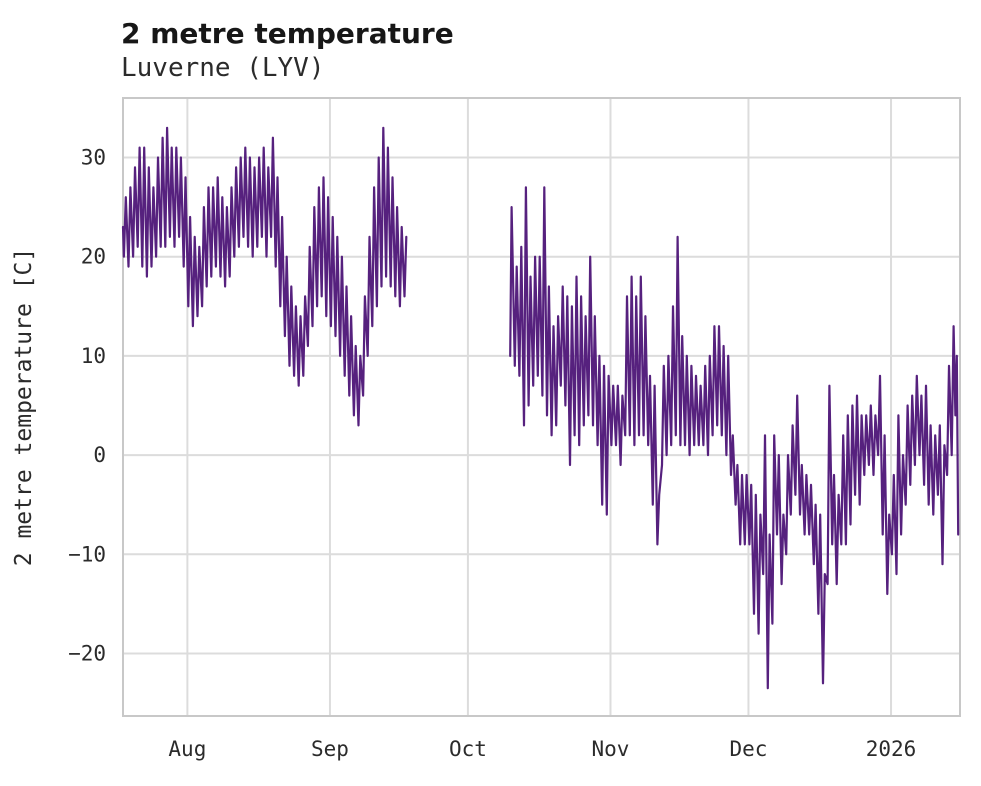  I want to click on y-axis-label: 2 metre temperature [C], so click(24, 407).